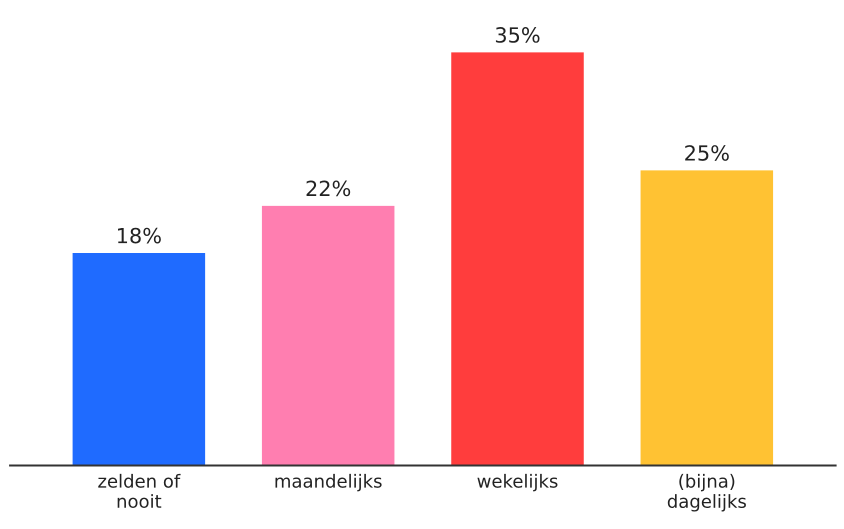  Describe the element at coordinates (517, 483) in the screenshot. I see `x-tick-label: wekelijks` at that location.